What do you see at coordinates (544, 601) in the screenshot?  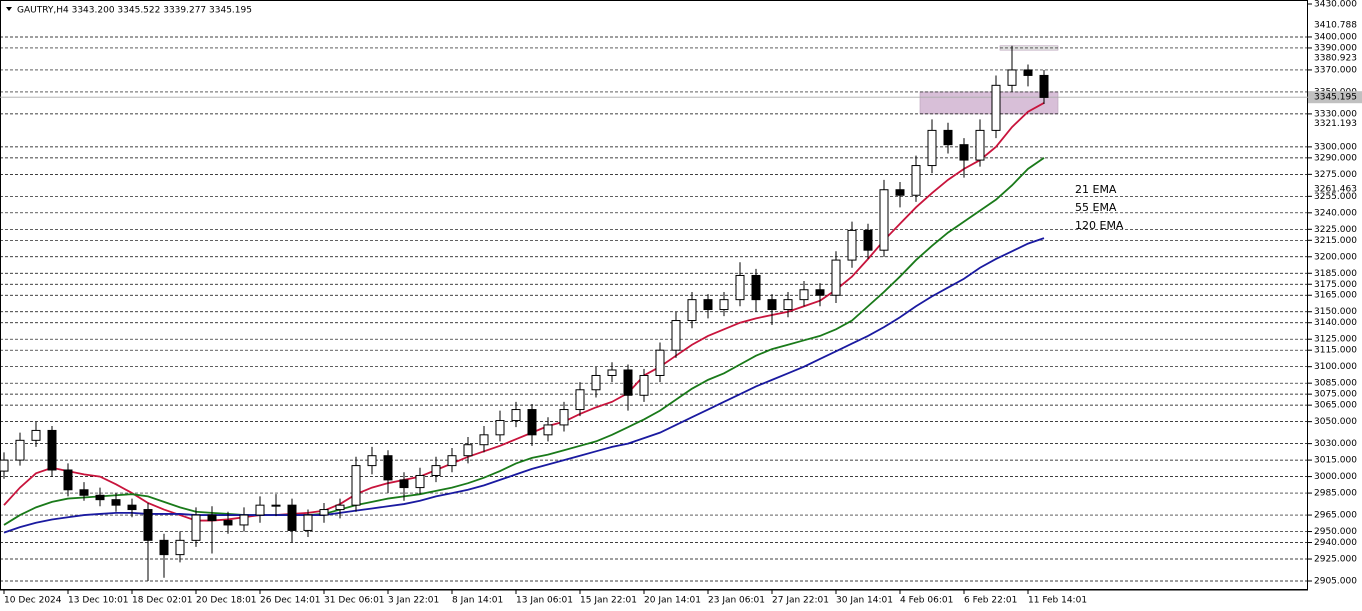 I see `x-tick-label: 13 Jan 06:01` at bounding box center [544, 601].